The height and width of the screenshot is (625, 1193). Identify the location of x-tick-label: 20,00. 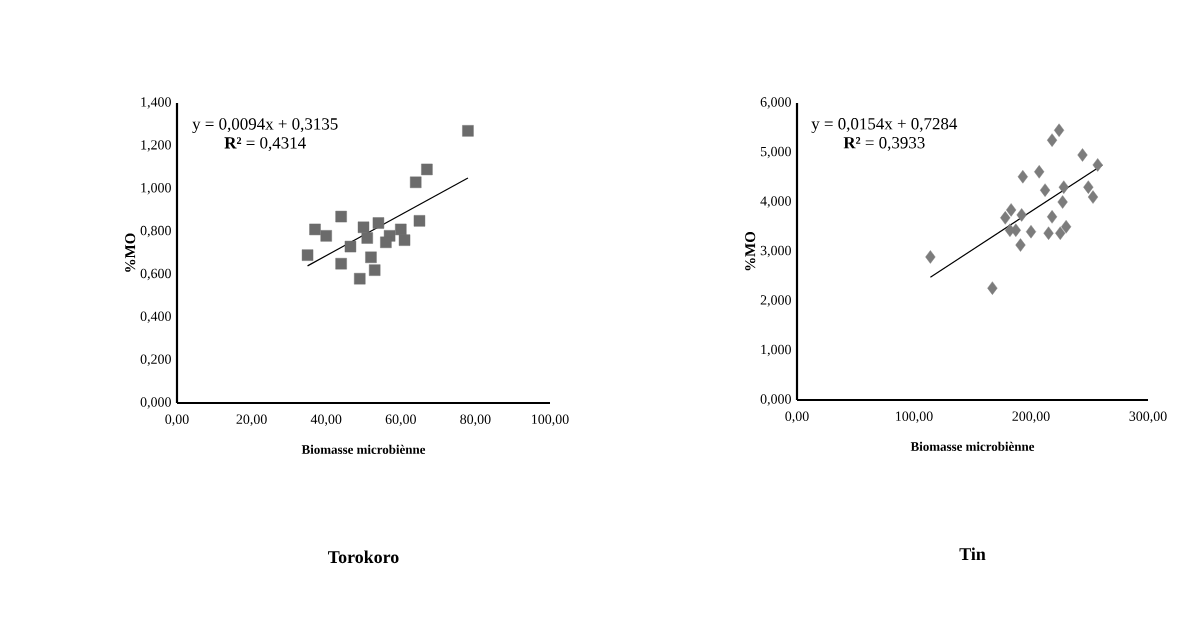
(251, 420).